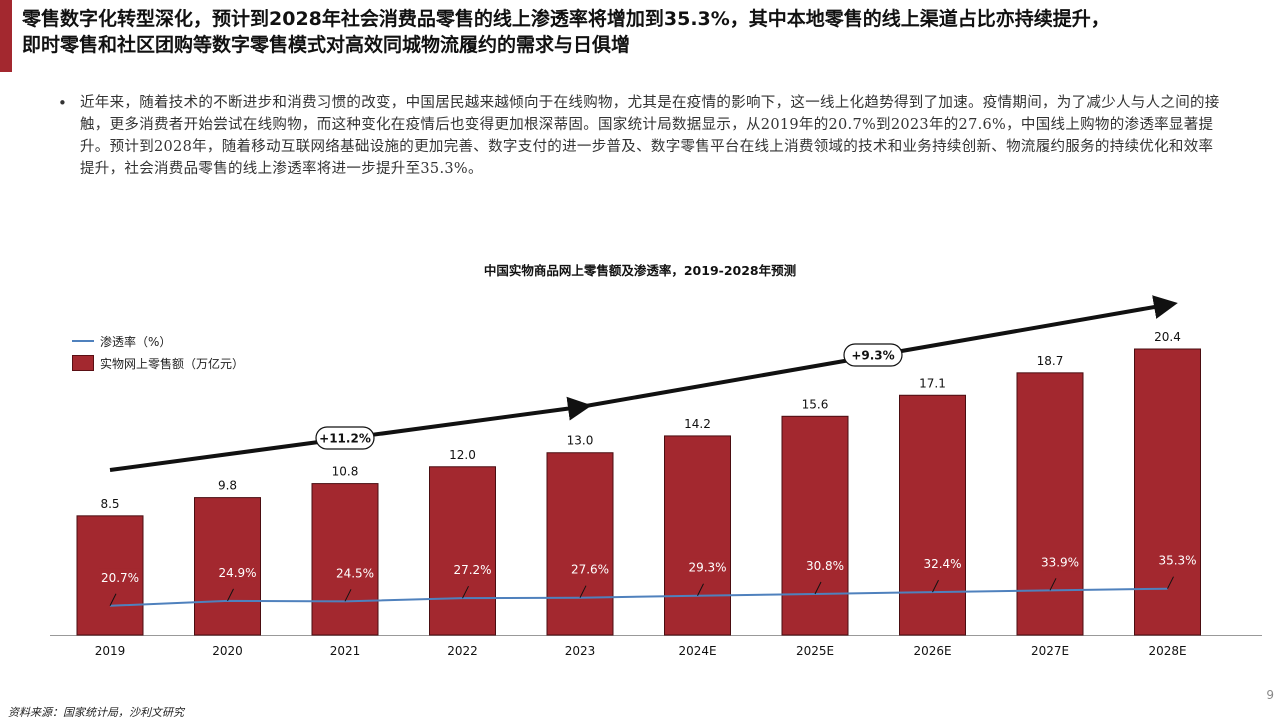 This screenshot has width=1280, height=720. I want to click on penetration-label: 30.8%, so click(825, 566).